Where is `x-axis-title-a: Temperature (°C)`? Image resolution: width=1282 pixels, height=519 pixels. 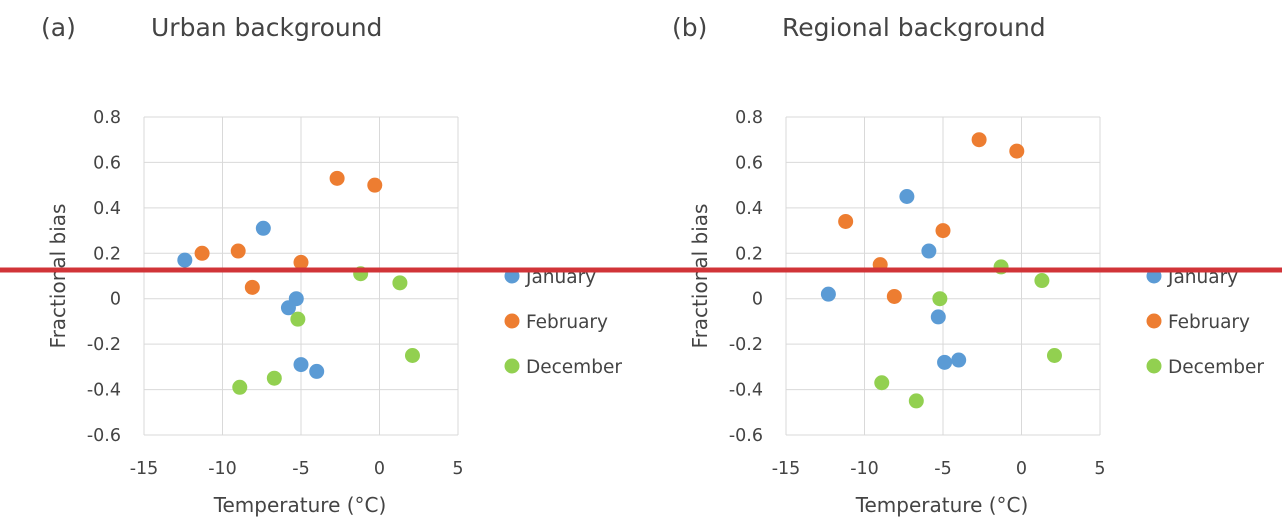 x-axis-title-a: Temperature (°C) is located at coordinates (300, 505).